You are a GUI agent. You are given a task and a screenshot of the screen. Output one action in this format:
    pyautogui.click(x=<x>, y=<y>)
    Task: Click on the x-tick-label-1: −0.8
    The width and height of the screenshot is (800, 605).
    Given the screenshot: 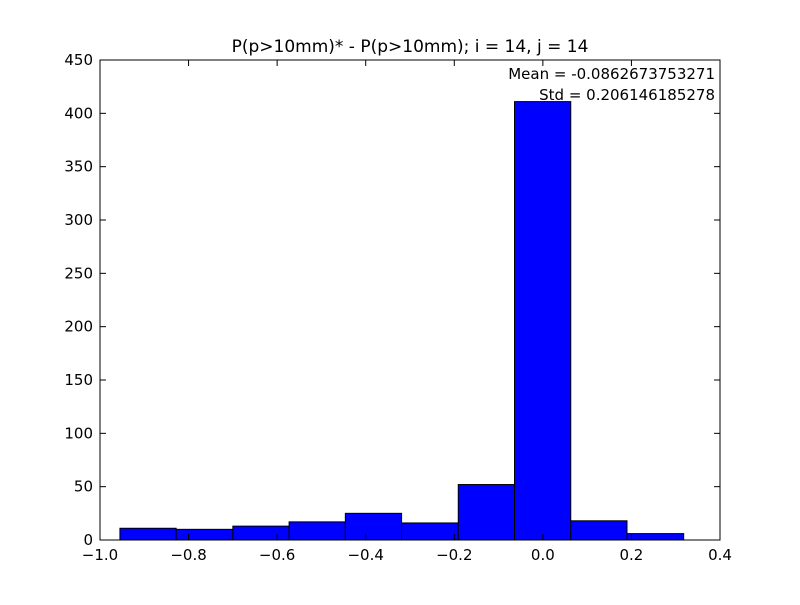 What is the action you would take?
    pyautogui.click(x=188, y=555)
    